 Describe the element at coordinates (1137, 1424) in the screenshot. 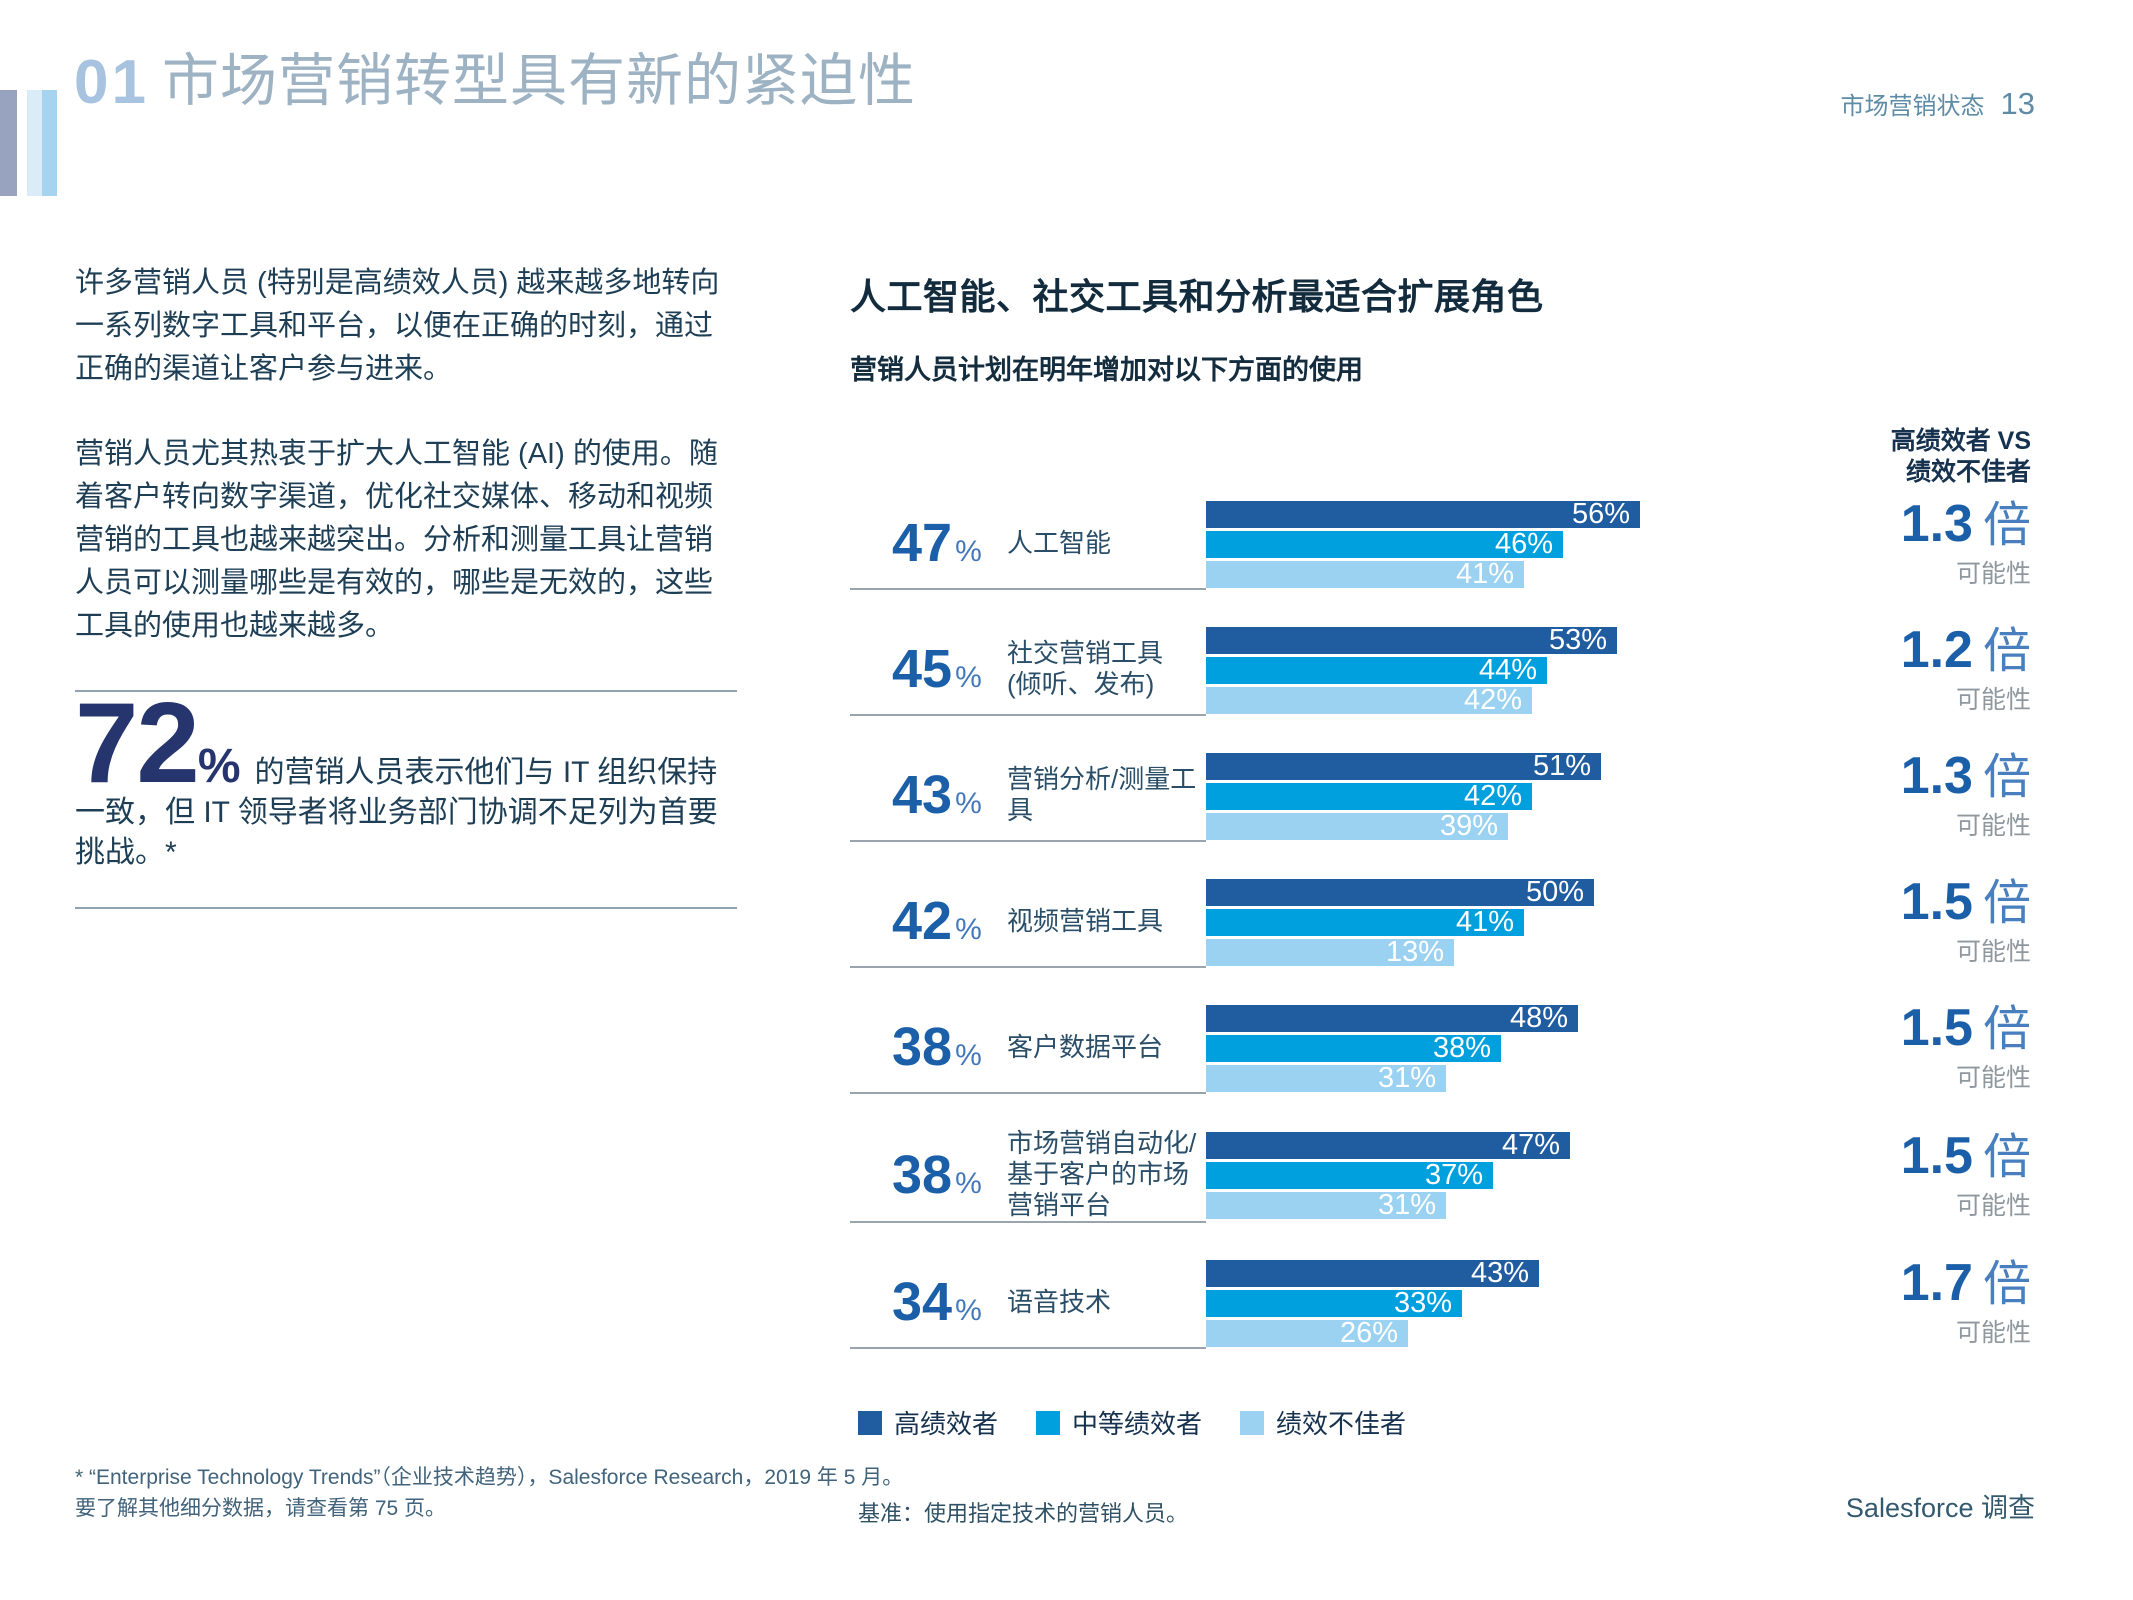

I see `legend-label: 中等绩效者` at that location.